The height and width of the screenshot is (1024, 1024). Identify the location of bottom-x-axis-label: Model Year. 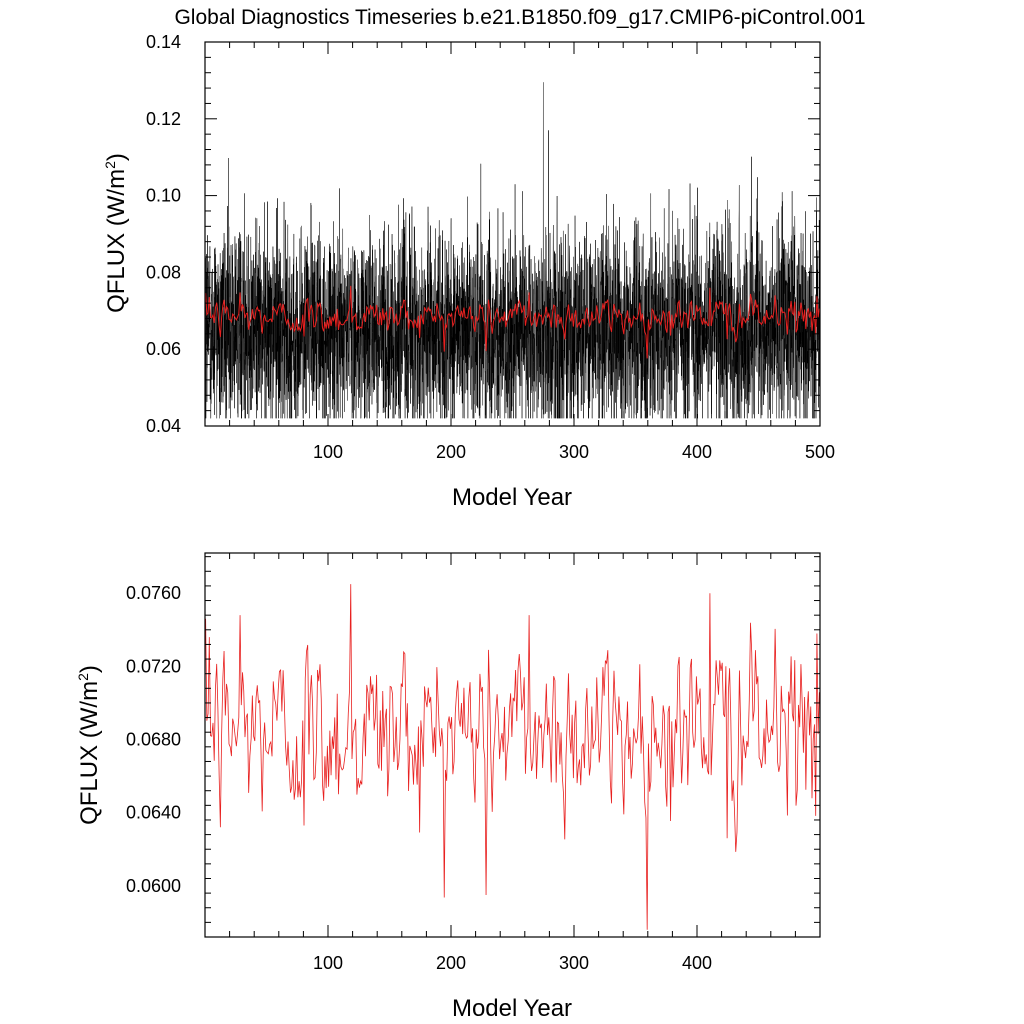
(512, 1008).